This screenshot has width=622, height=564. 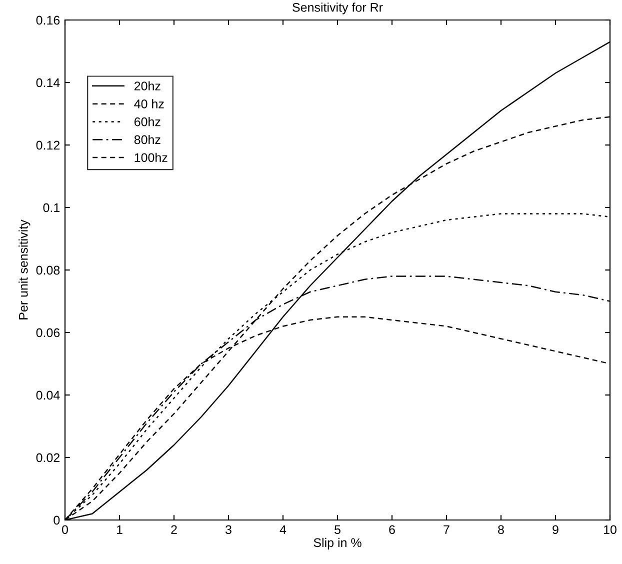 I want to click on y-tick-label: 0.08, so click(x=48, y=270).